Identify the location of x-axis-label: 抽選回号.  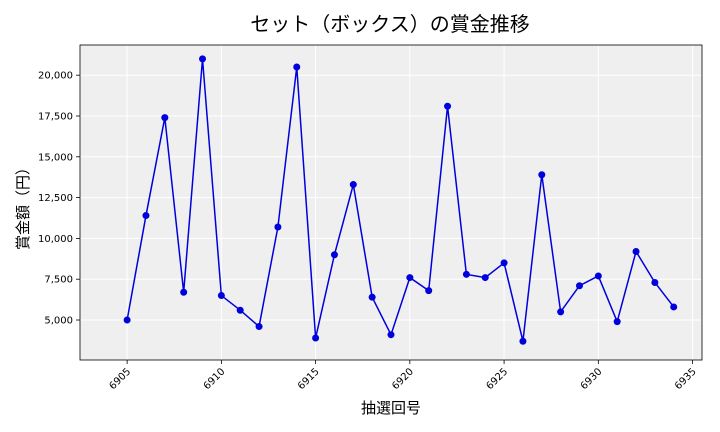
(391, 408).